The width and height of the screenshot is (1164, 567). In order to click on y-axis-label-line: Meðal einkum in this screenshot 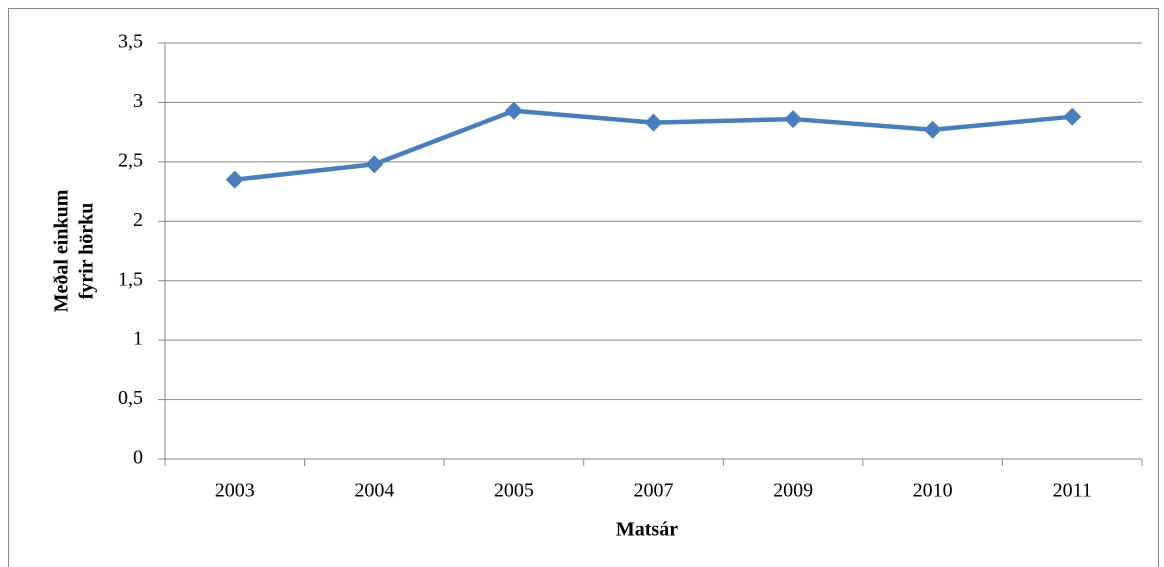, I will do `click(62, 250)`.